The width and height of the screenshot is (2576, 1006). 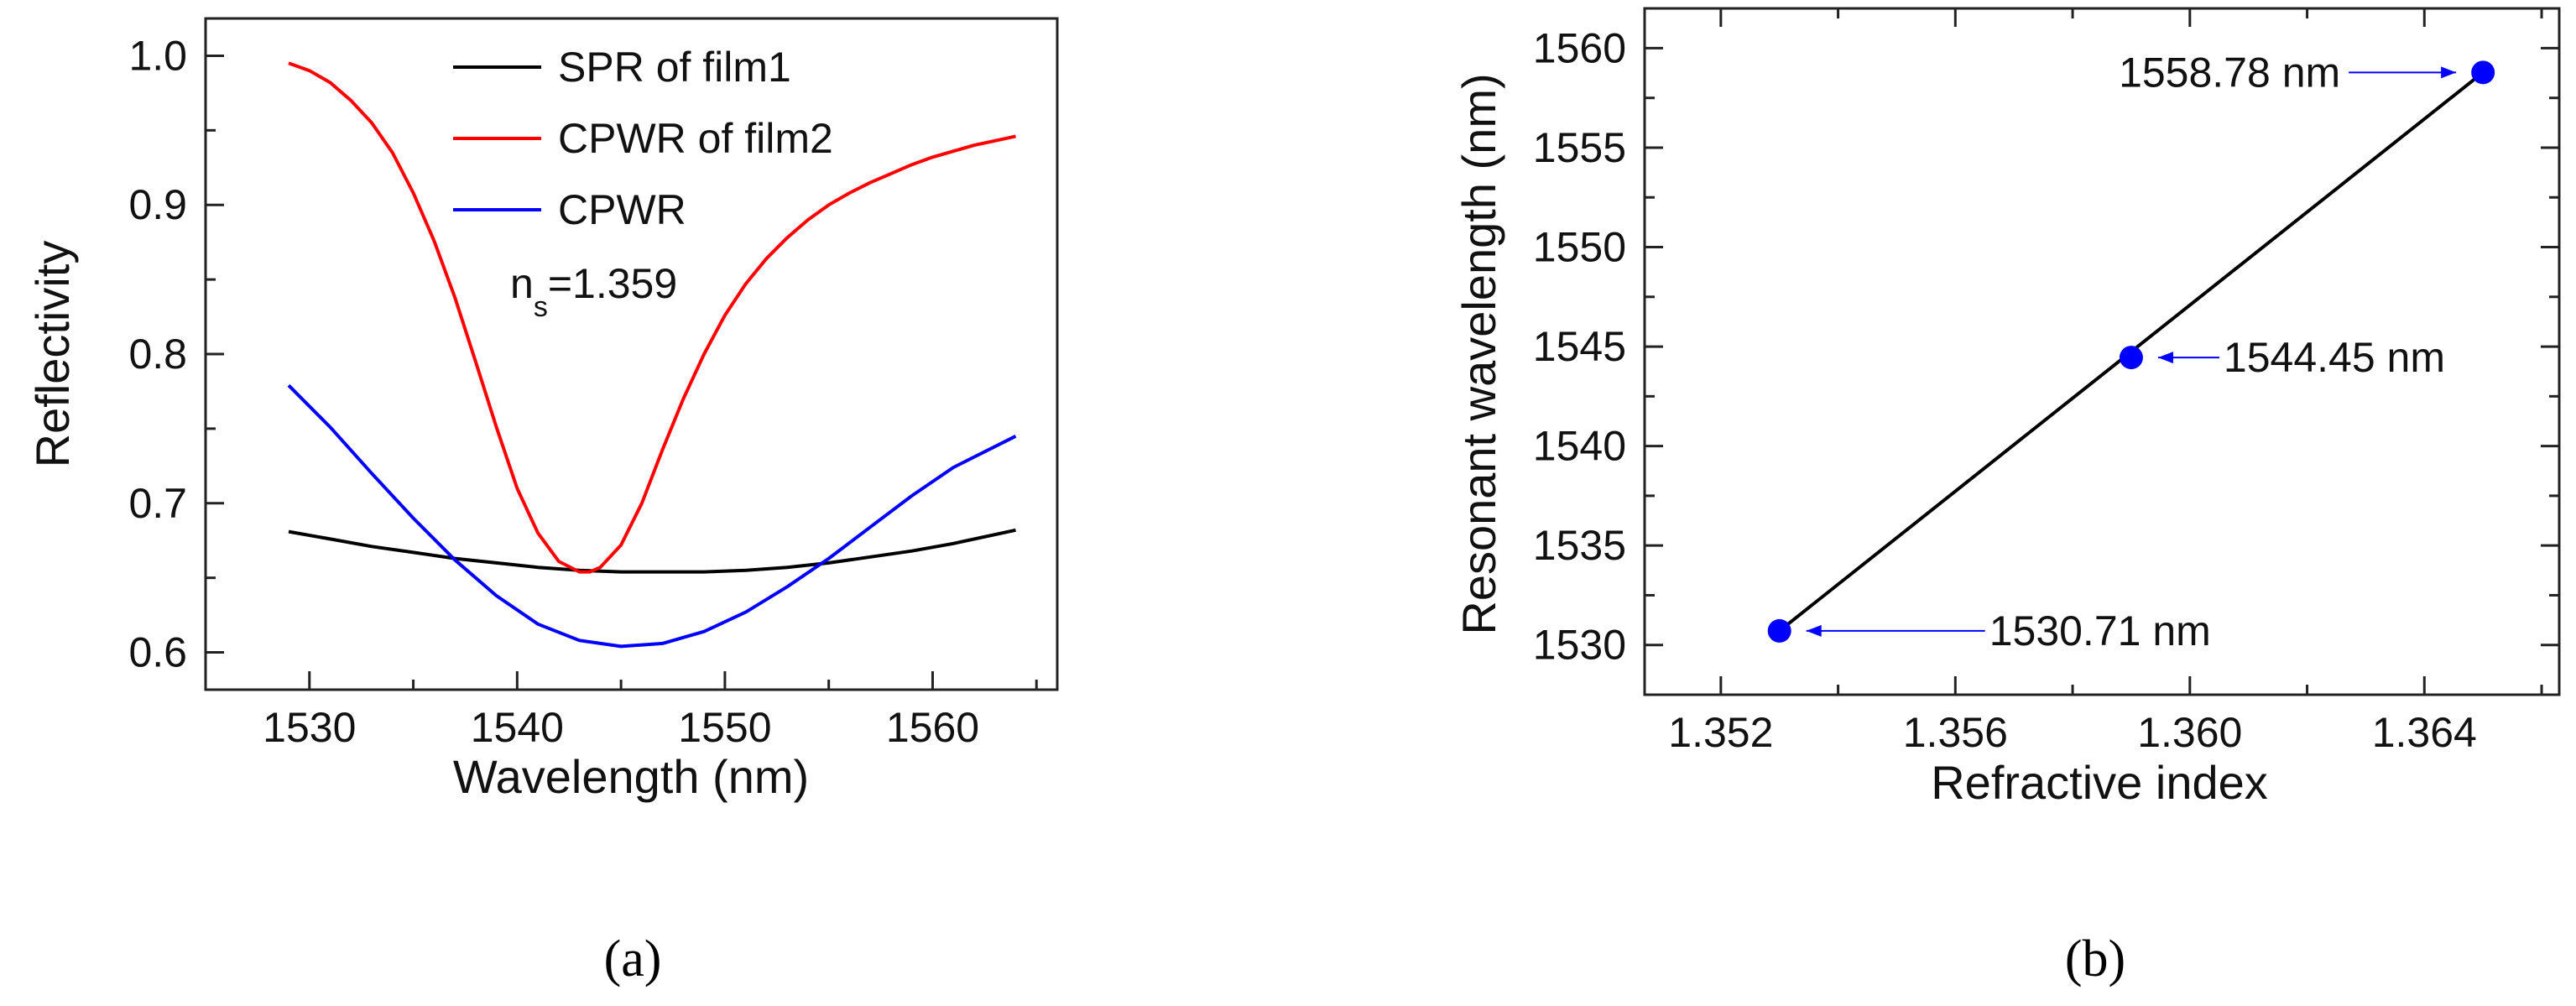 I want to click on a-y-tick-label: 0.6, so click(x=157, y=652).